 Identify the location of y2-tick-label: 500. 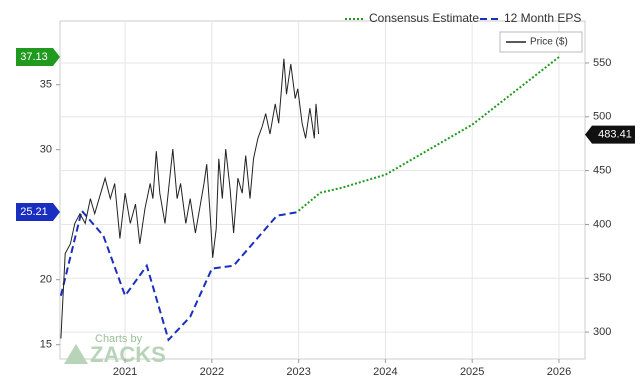
(602, 117).